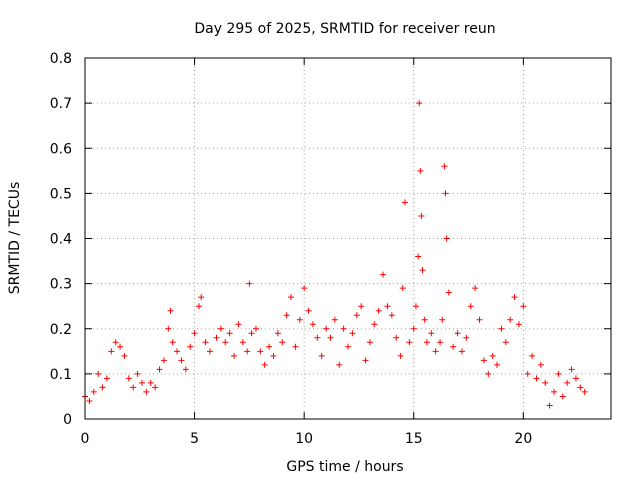 This screenshot has width=640, height=480. Describe the element at coordinates (523, 439) in the screenshot. I see `x-tick-label: 20` at that location.